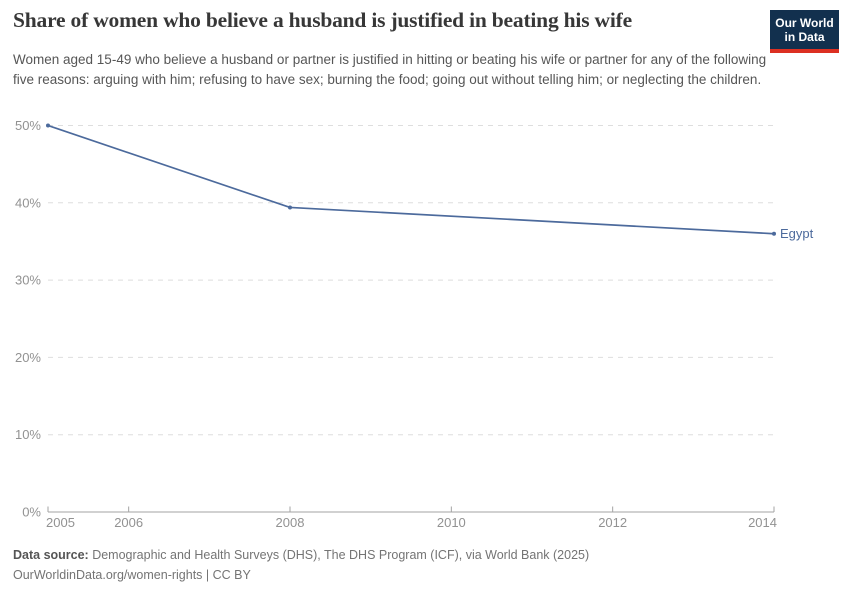 The width and height of the screenshot is (850, 600). I want to click on x-tick-label: 2006, so click(128, 522).